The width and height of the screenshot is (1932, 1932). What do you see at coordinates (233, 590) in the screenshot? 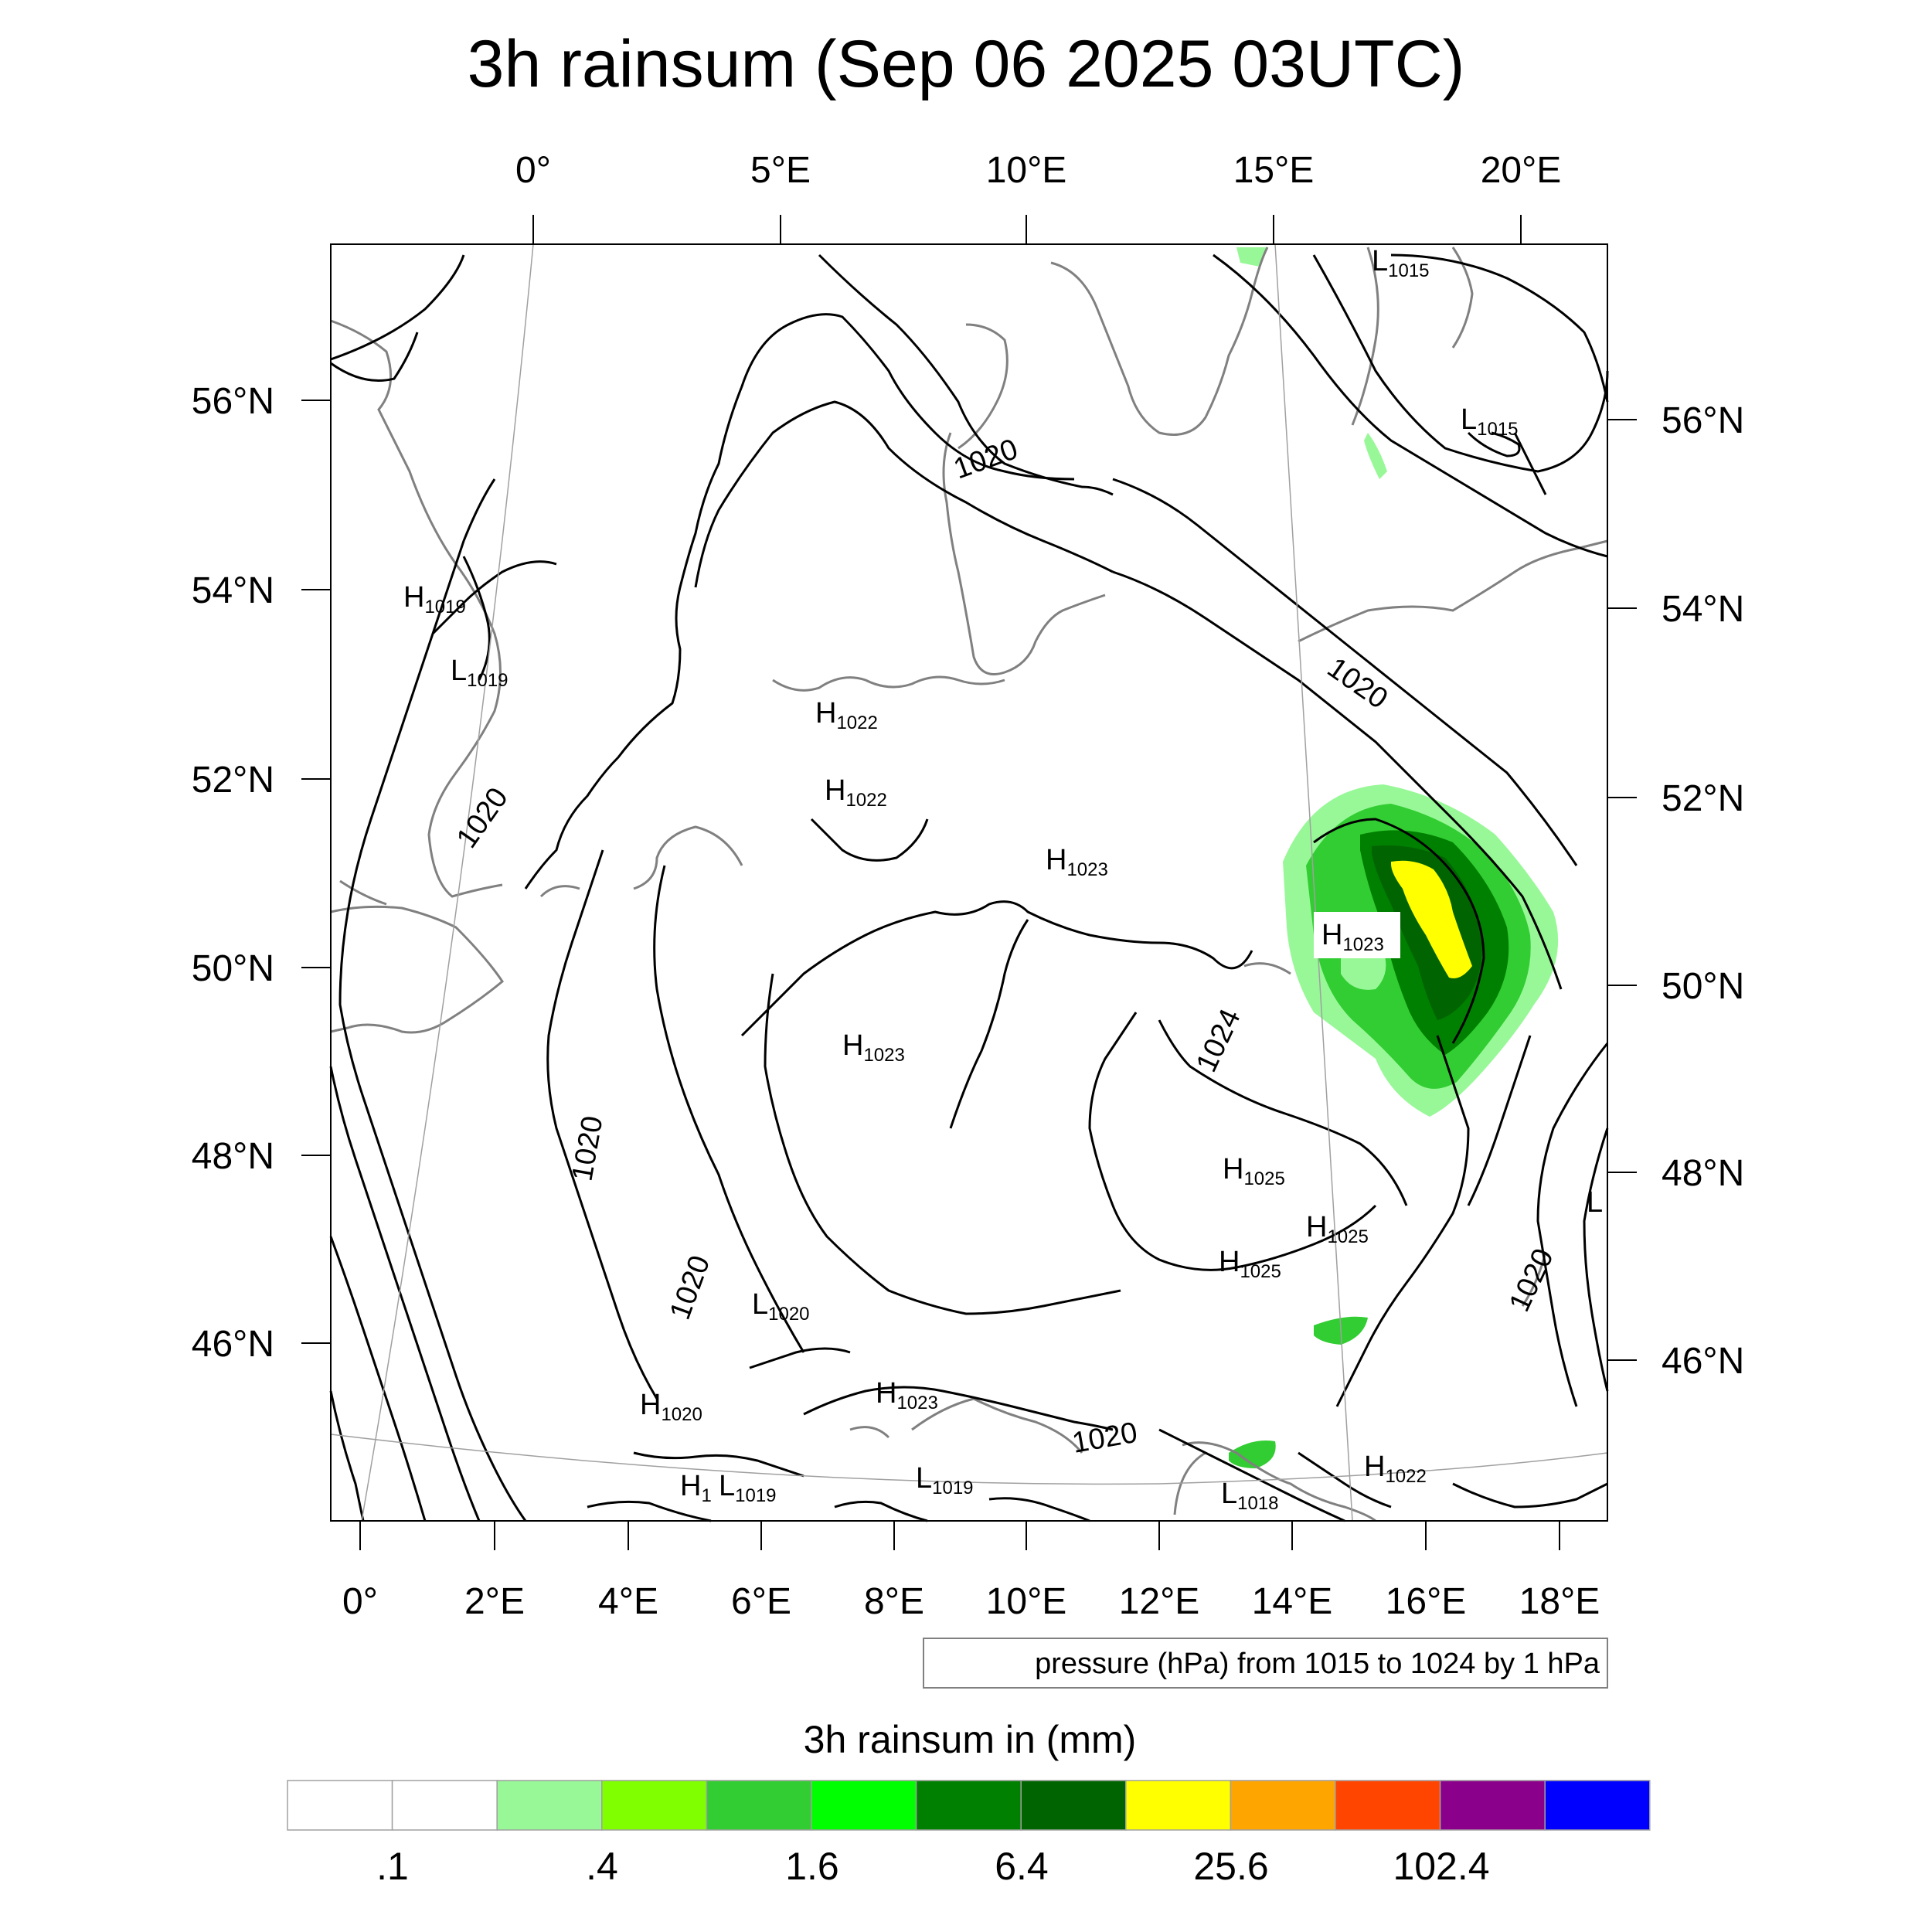
I see `left-tick-label: 54°N` at bounding box center [233, 590].